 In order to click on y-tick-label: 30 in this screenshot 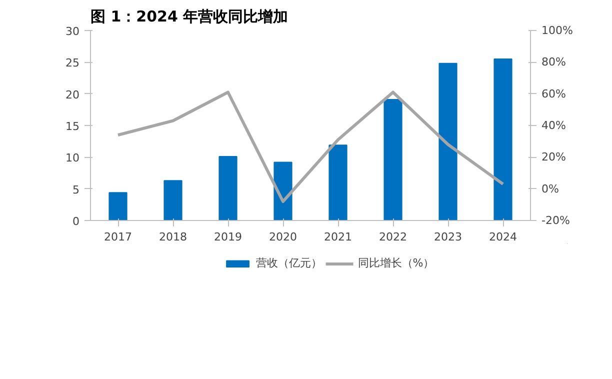, I will do `click(73, 31)`.